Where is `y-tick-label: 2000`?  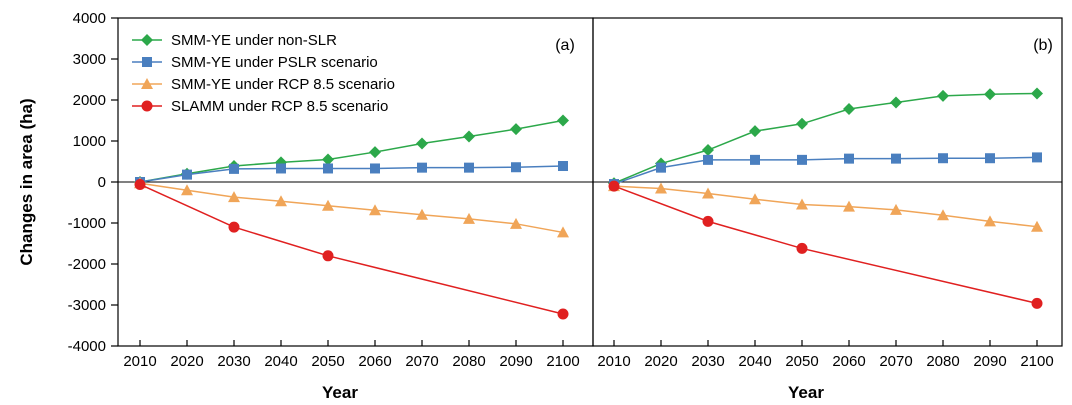
y-tick-label: 2000 is located at coordinates (89, 100).